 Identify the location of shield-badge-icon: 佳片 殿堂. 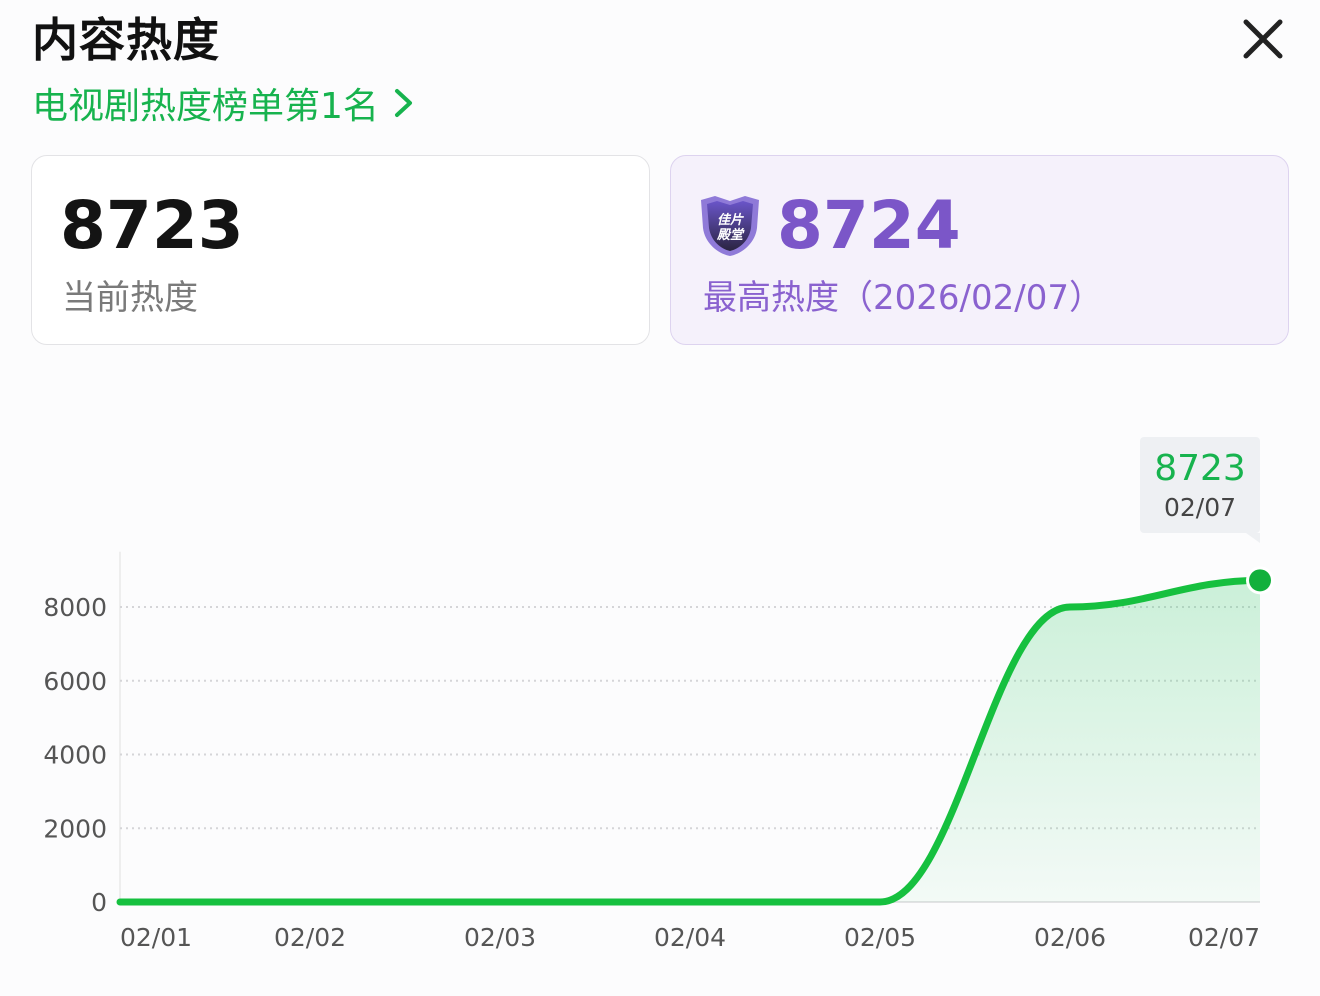
(730, 226).